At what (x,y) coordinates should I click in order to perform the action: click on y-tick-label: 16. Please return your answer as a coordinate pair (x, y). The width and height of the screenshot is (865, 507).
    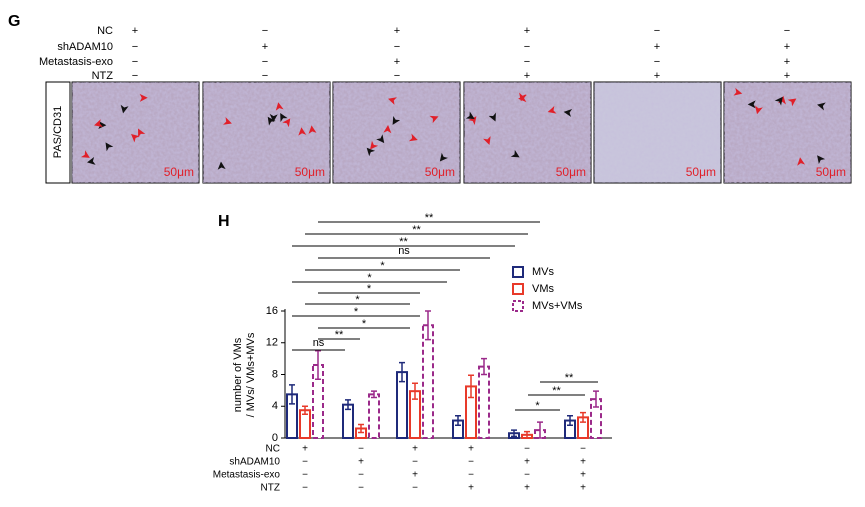
    Looking at the image, I should click on (272, 311).